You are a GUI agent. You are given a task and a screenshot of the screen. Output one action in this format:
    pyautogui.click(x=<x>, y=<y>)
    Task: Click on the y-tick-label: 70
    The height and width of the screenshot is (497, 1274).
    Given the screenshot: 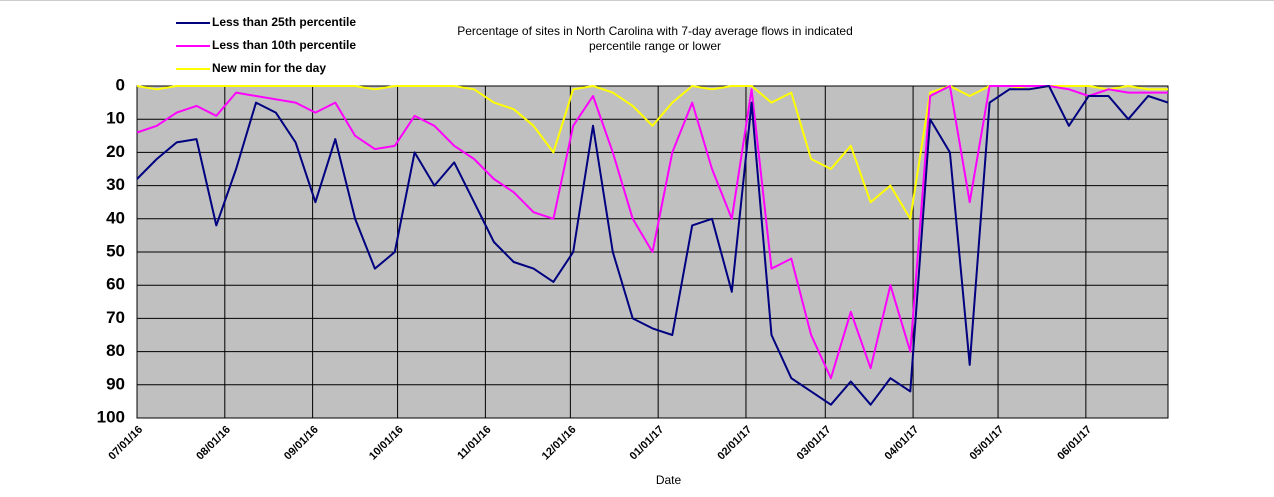 What is the action you would take?
    pyautogui.click(x=115, y=317)
    